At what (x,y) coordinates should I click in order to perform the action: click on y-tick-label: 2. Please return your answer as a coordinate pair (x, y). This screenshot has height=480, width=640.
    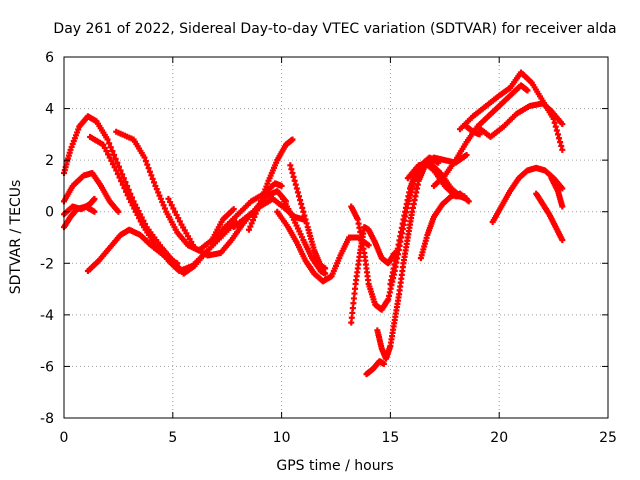
    Looking at the image, I should click on (49, 161).